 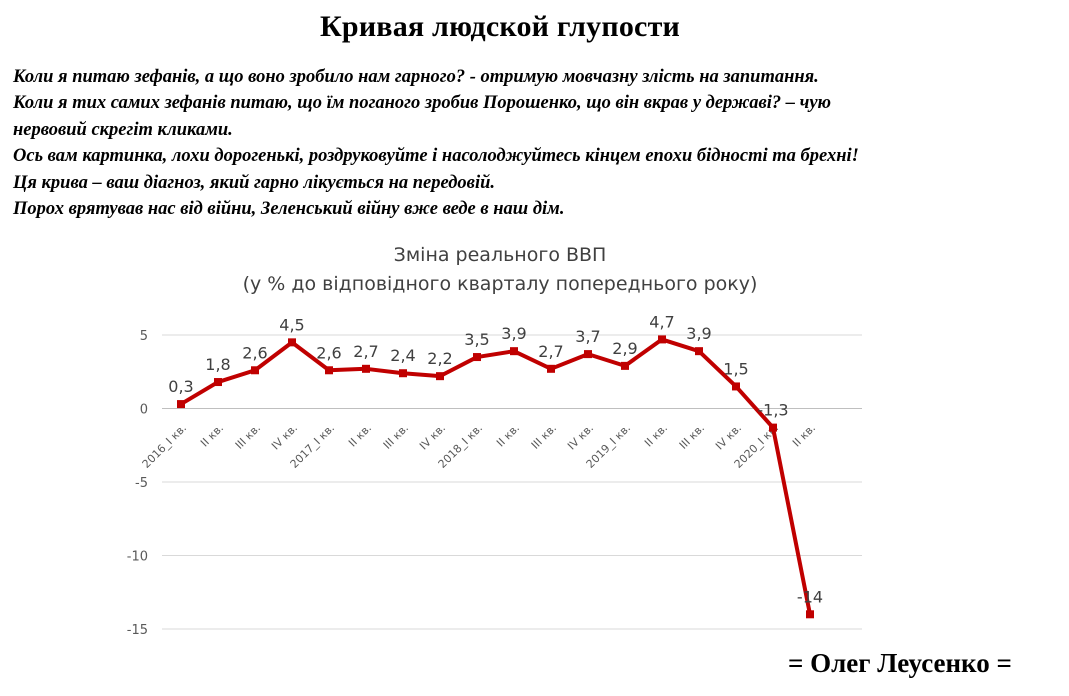 What do you see at coordinates (439, 358) in the screenshot?
I see `data-label: 2,2` at bounding box center [439, 358].